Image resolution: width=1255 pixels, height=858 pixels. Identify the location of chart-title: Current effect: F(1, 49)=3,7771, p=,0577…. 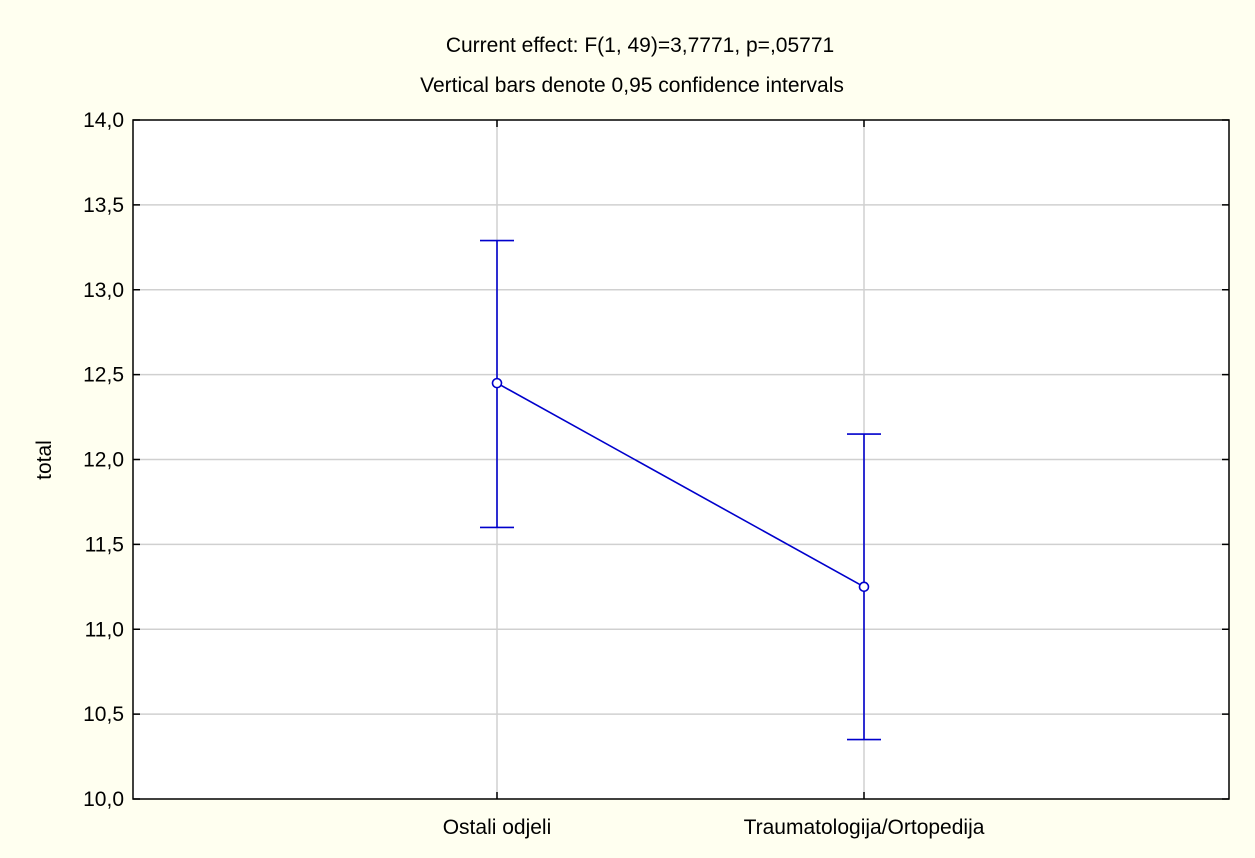
(640, 45).